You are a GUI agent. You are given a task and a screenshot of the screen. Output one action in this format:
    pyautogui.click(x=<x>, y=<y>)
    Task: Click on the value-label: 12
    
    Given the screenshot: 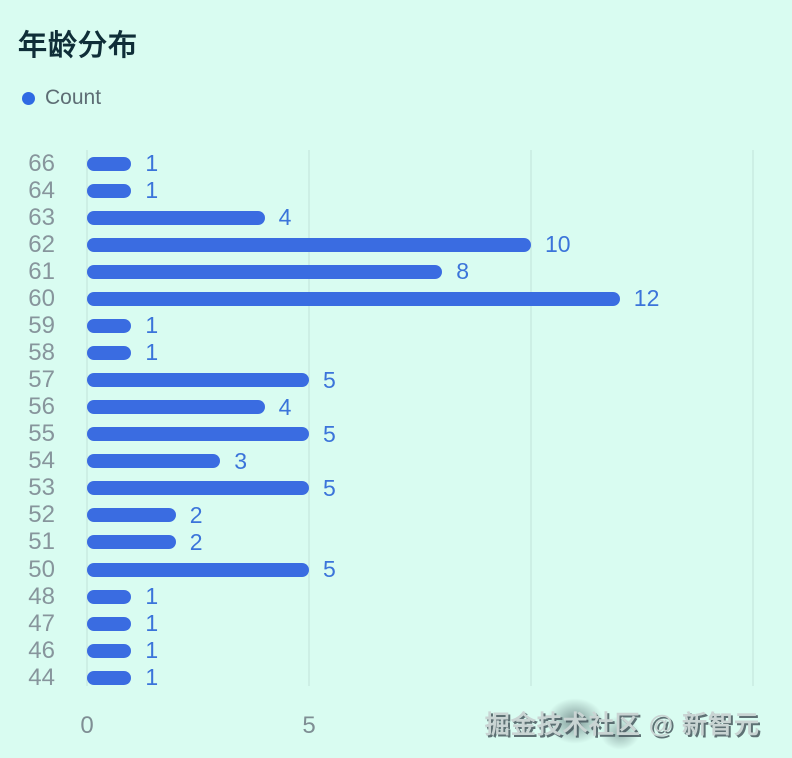 What is the action you would take?
    pyautogui.click(x=646, y=298)
    